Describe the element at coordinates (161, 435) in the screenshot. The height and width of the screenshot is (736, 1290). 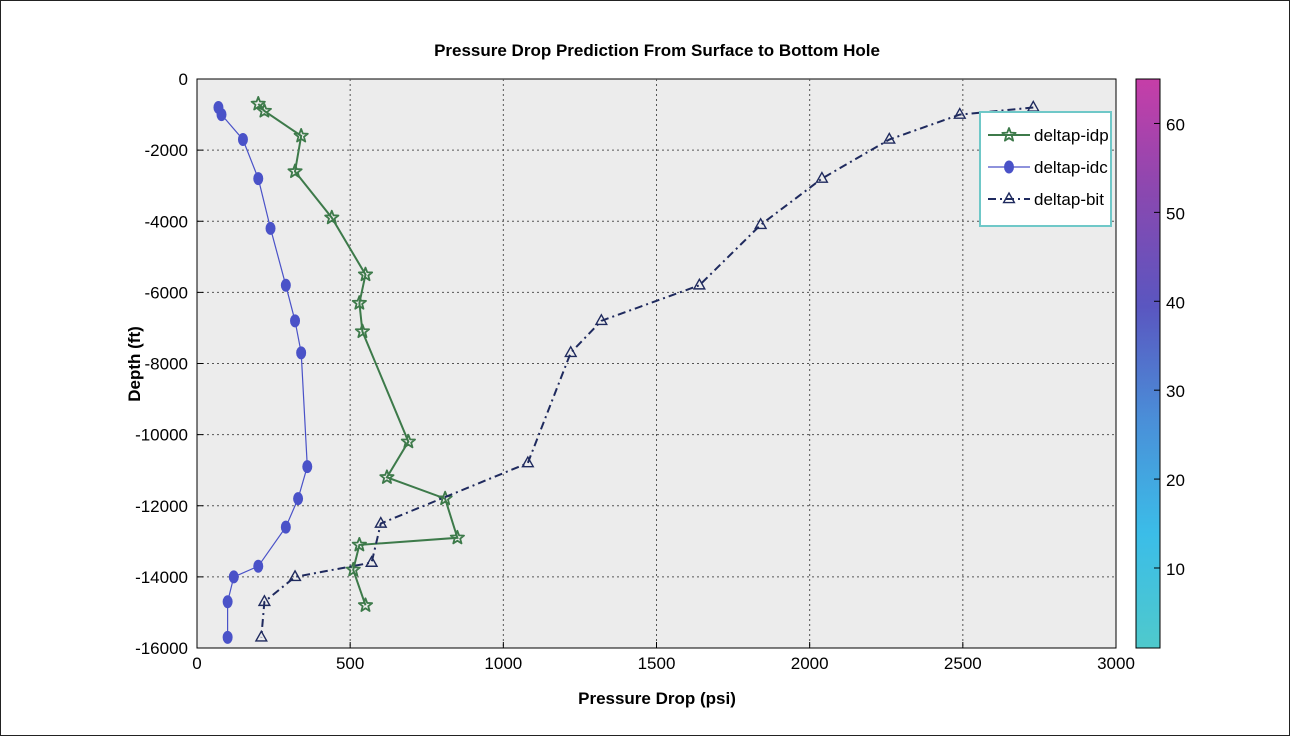
I see `y-tick-label: -10000` at that location.